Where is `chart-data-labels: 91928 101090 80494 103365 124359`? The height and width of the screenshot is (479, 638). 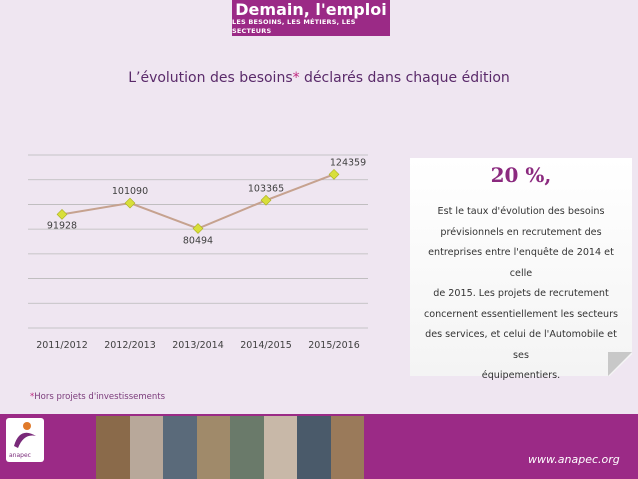
chart-data-labels: 91928 101090 80494 103365 124359 is located at coordinates (206, 201).